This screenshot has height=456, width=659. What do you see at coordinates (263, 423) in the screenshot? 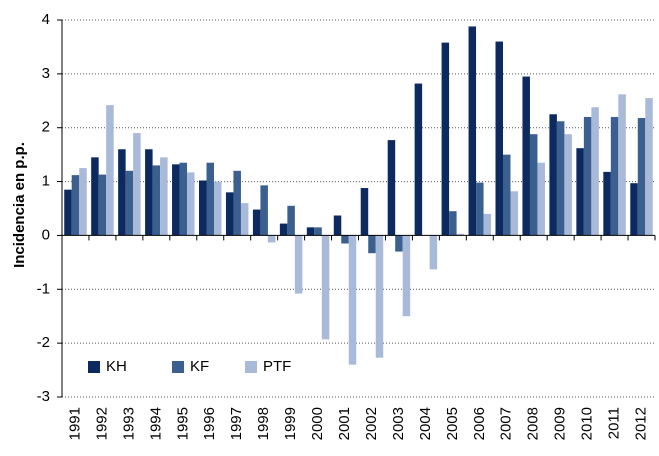
I see `x-tick-label: 1998` at bounding box center [263, 423].